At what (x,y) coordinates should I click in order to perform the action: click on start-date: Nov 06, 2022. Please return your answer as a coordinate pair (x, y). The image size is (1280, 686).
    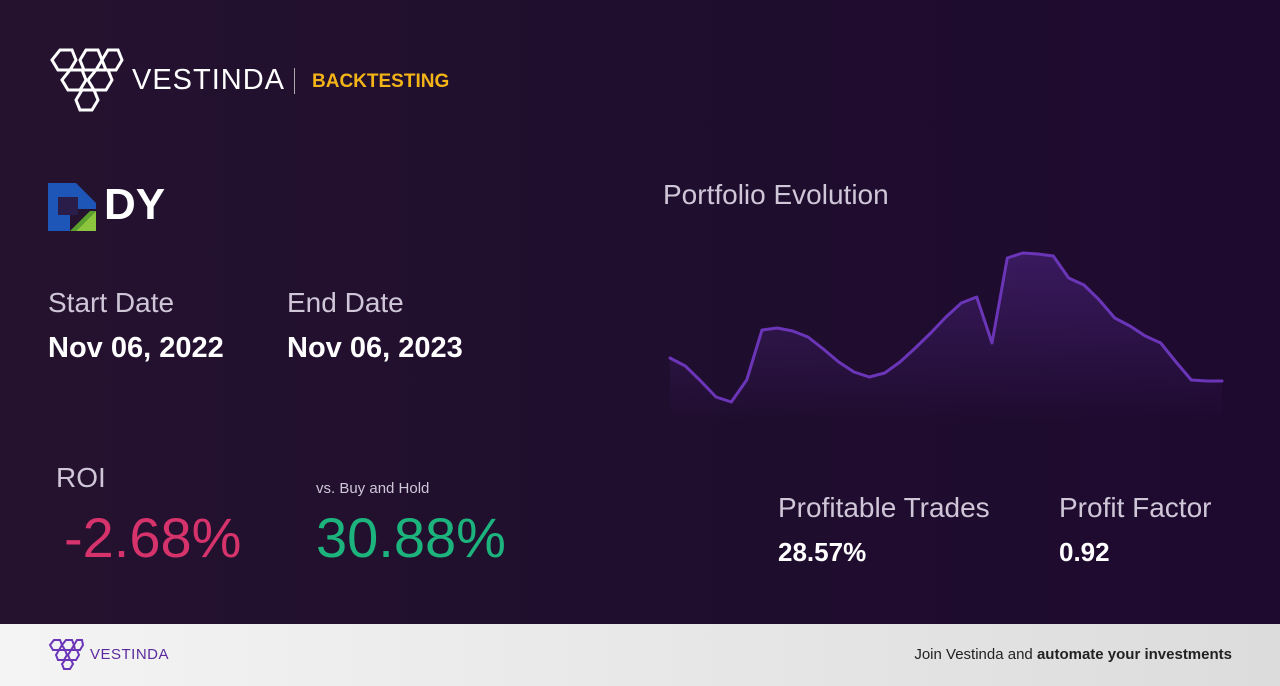
    Looking at the image, I should click on (136, 348).